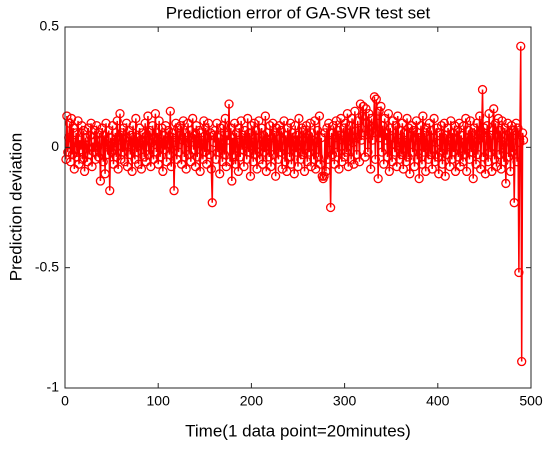 Image resolution: width=550 pixels, height=449 pixels. I want to click on y-tick-label: 0.5, so click(50, 26).